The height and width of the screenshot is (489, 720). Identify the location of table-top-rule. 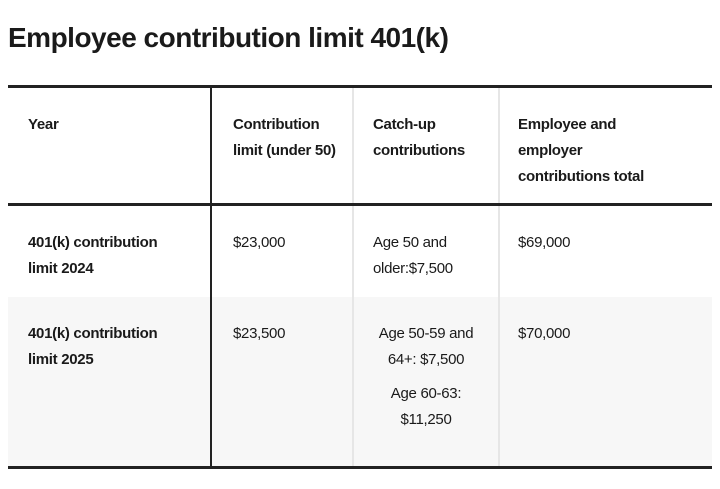
(360, 86).